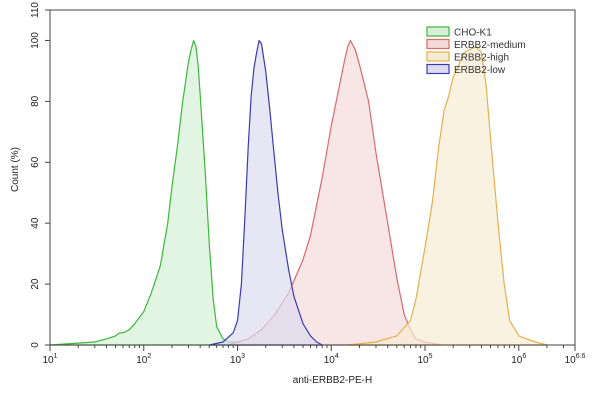 This screenshot has width=600, height=404. Describe the element at coordinates (518, 359) in the screenshot. I see `x-tick-label: 10⁶` at that location.